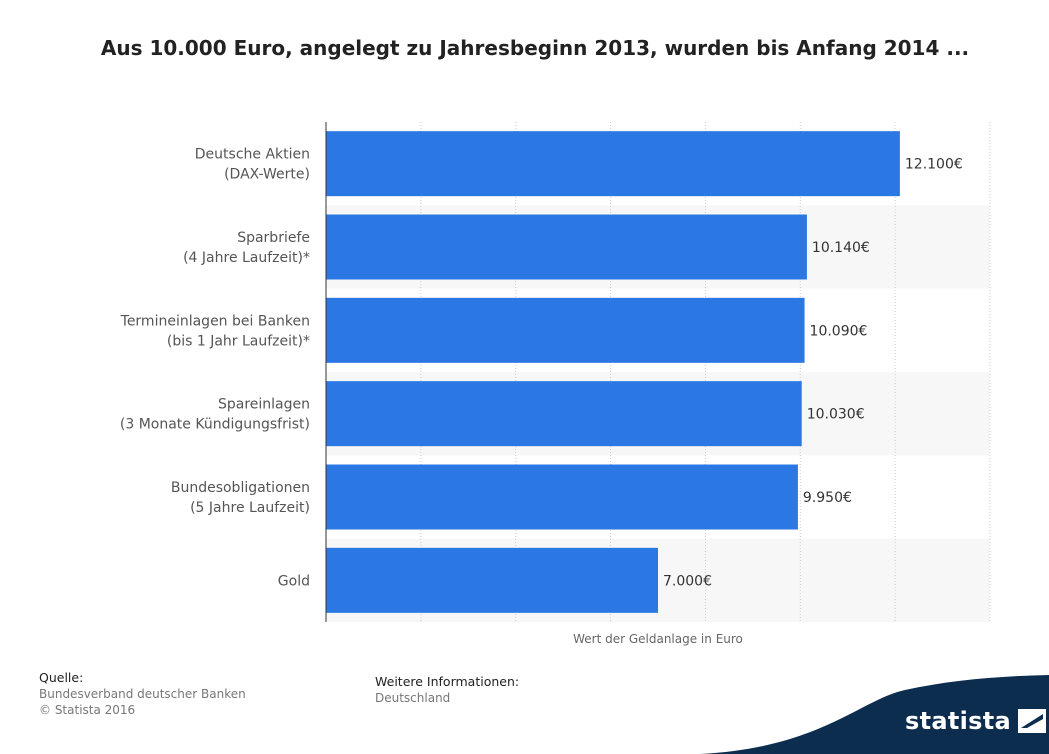 This screenshot has width=1049, height=754. What do you see at coordinates (958, 721) in the screenshot?
I see `statista-logo-text: statista` at bounding box center [958, 721].